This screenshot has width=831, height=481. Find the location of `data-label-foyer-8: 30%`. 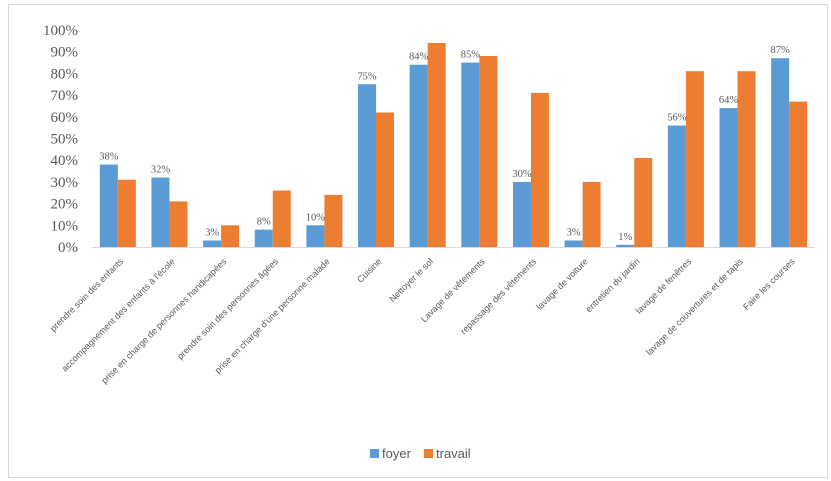

data-label-foyer-8: 30% is located at coordinates (522, 174).